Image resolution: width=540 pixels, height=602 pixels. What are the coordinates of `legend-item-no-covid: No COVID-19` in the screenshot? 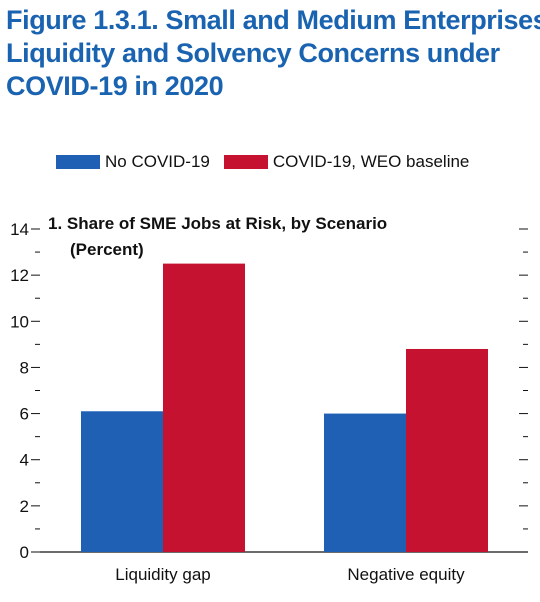 It's located at (133, 162).